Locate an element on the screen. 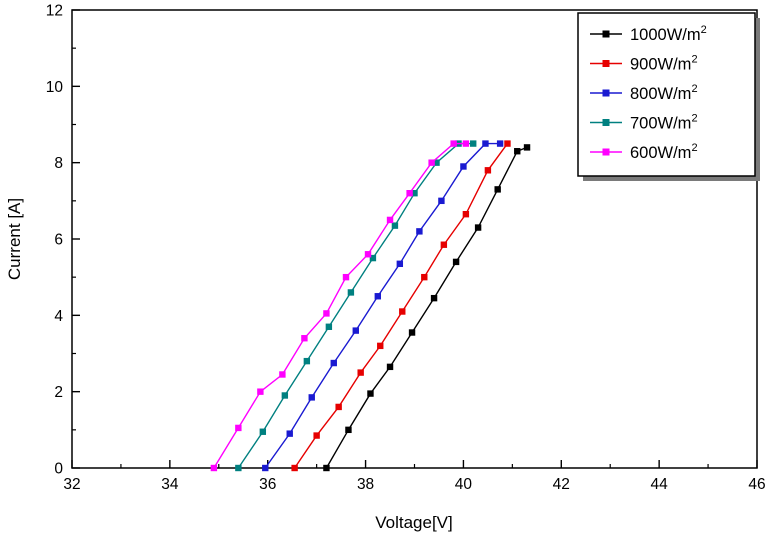  y-tick-label: 8 is located at coordinates (58, 163).